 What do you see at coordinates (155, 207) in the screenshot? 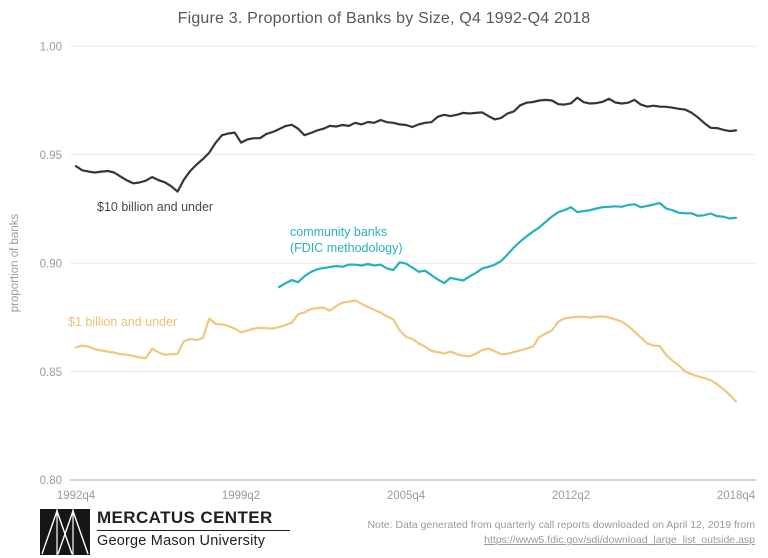
I see `label-ten-billion-and-under: $10 billion and under` at bounding box center [155, 207].